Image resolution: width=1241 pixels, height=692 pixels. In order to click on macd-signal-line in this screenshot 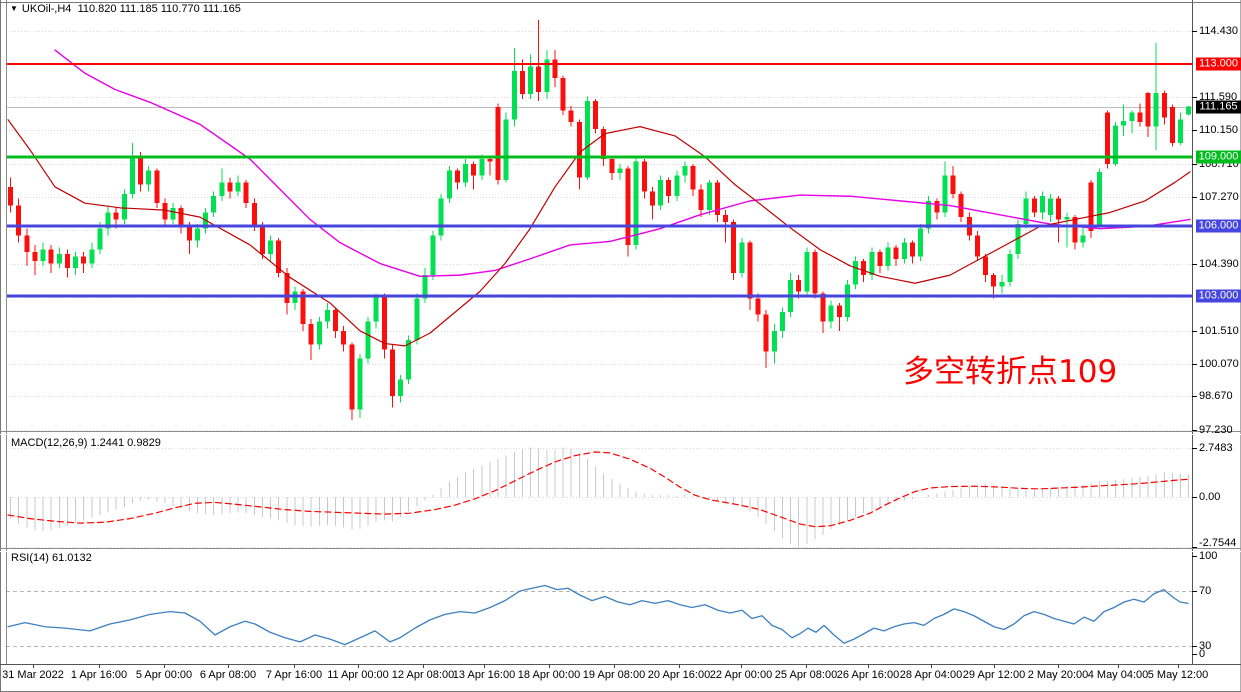, I will do `click(598, 489)`.